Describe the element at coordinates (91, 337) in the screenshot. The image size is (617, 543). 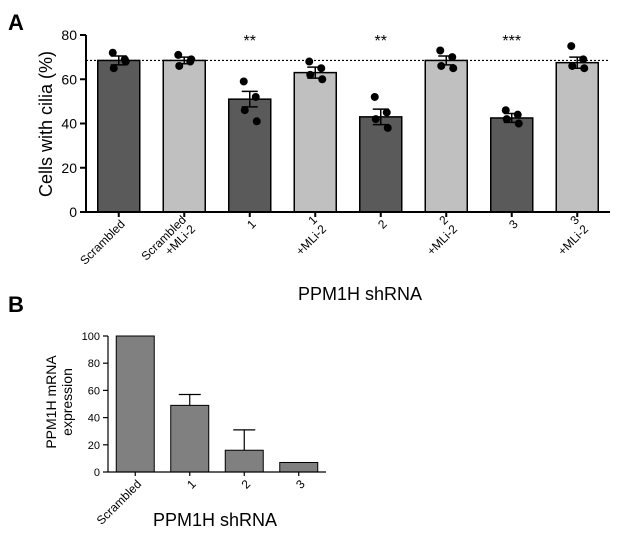
I see `y-tick-label: 100` at that location.